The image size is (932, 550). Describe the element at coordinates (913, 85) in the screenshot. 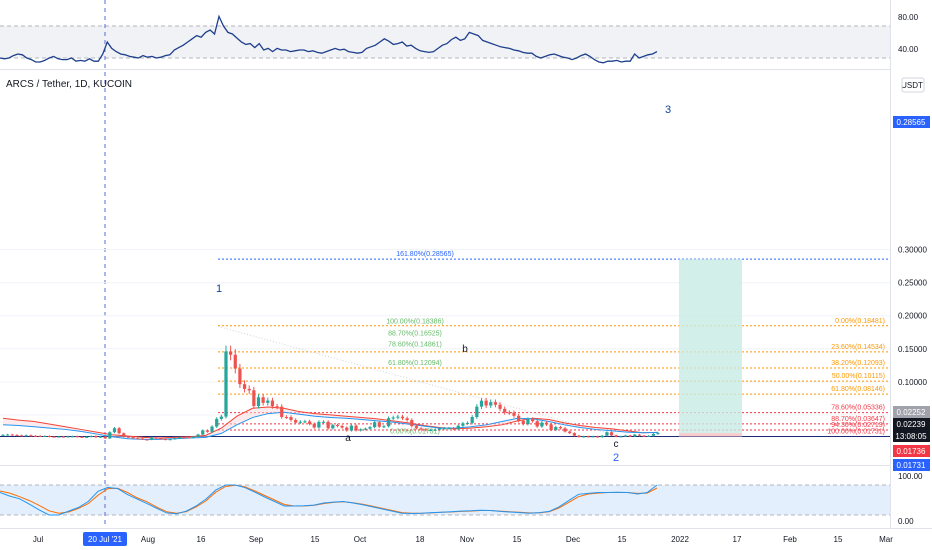

I see `currency-box` at that location.